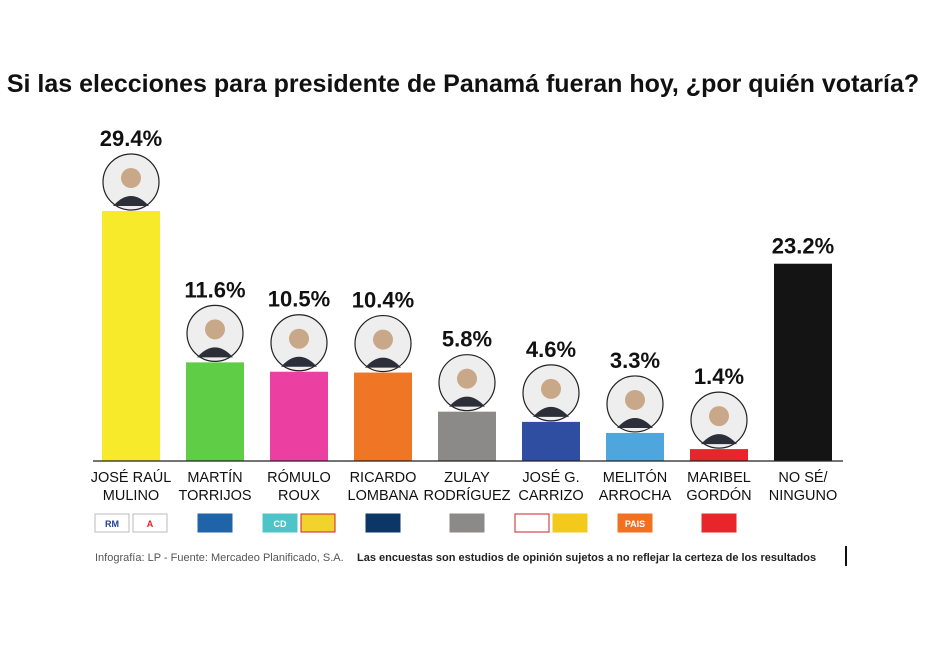  I want to click on party-logo-text: A, so click(150, 524).